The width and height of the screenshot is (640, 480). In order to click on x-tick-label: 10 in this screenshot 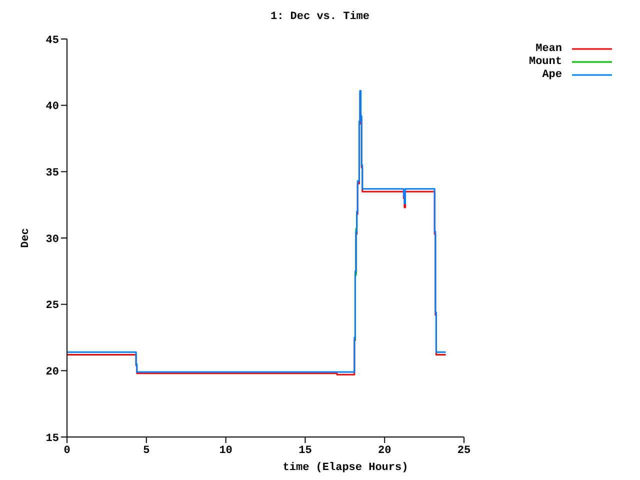, I will do `click(225, 450)`.